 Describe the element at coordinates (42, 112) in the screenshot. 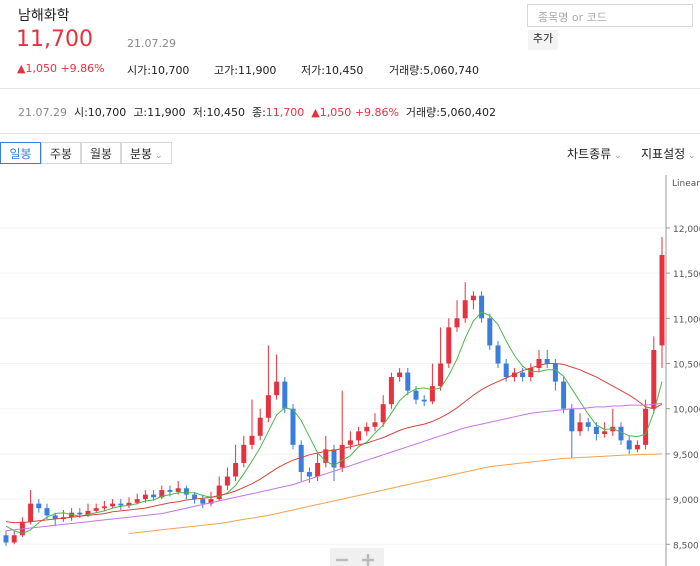

I see `summary-date: 21.07.29` at that location.